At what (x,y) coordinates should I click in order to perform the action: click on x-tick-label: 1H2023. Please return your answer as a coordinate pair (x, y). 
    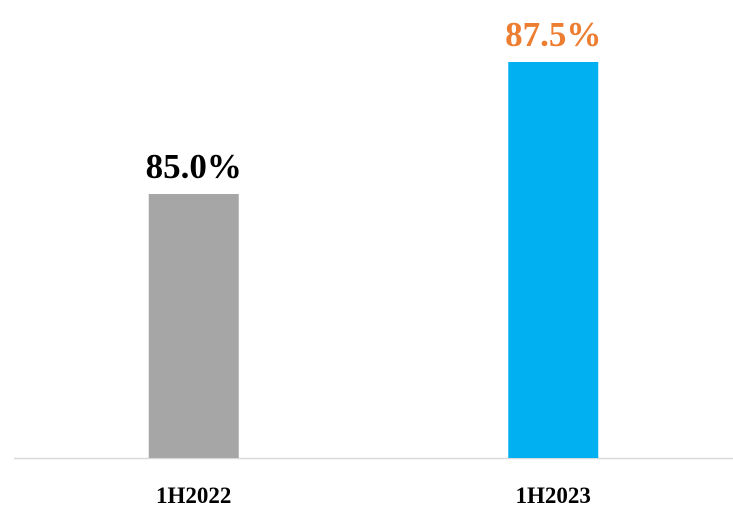
    Looking at the image, I should click on (553, 495).